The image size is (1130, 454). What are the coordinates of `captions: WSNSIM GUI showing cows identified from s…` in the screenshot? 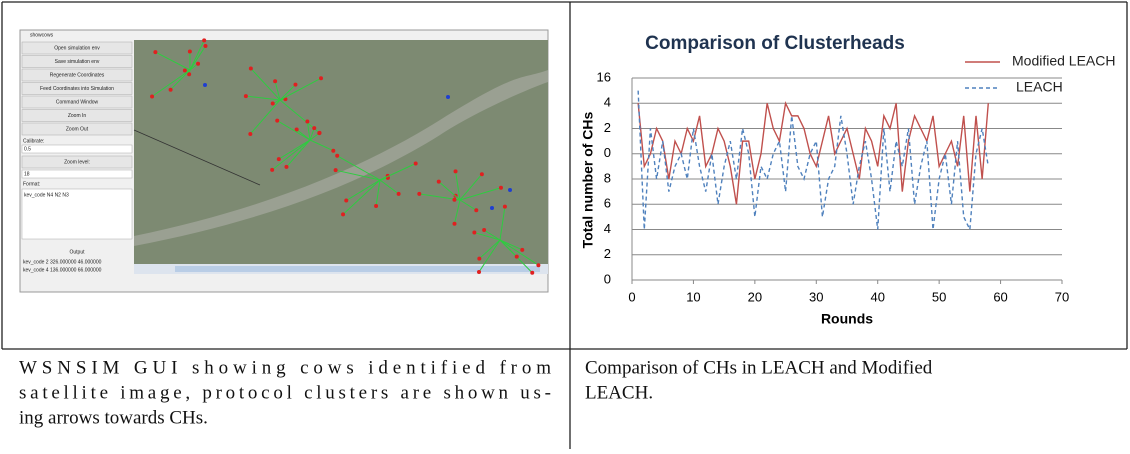 It's located at (476, 392).